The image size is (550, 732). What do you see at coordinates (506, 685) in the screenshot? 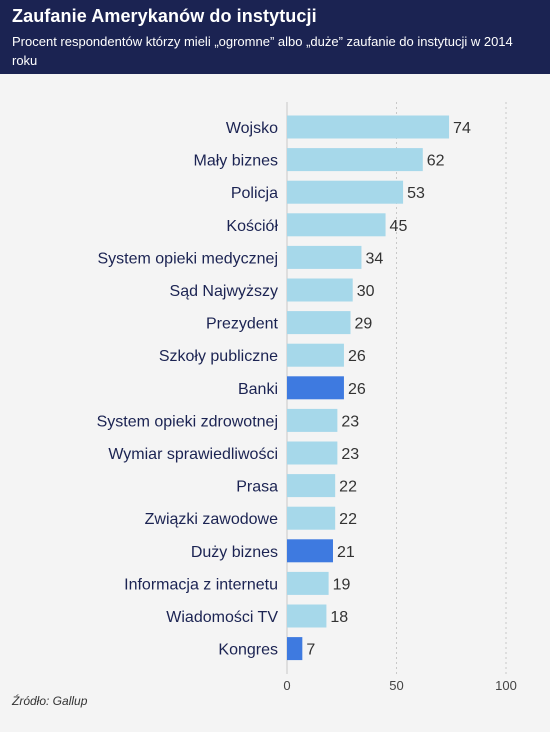
I see `x-tick-label: 100` at bounding box center [506, 685].